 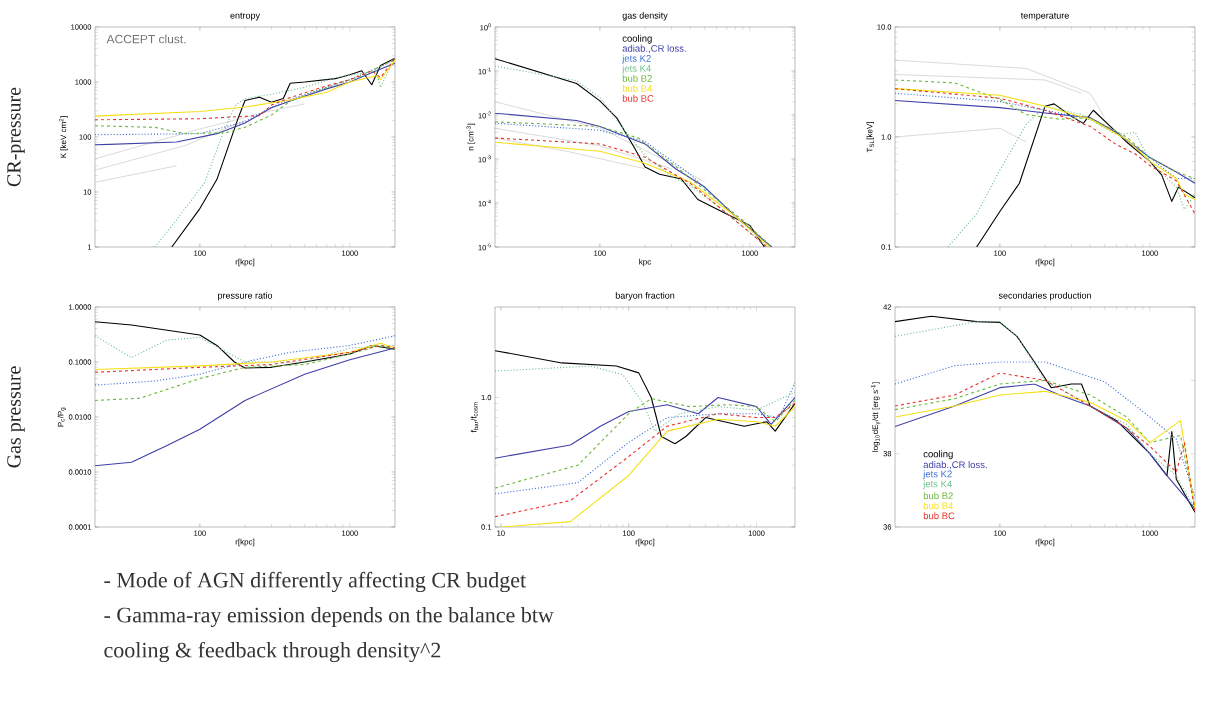 I want to click on text: Gas pressure, so click(x=16, y=417).